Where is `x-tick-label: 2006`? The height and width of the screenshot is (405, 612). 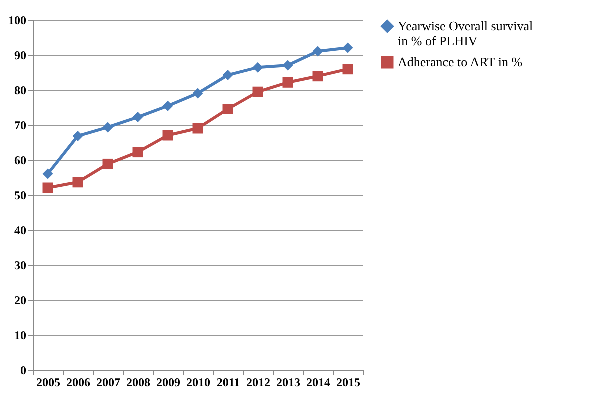 x-tick-label: 2006 is located at coordinates (78, 383).